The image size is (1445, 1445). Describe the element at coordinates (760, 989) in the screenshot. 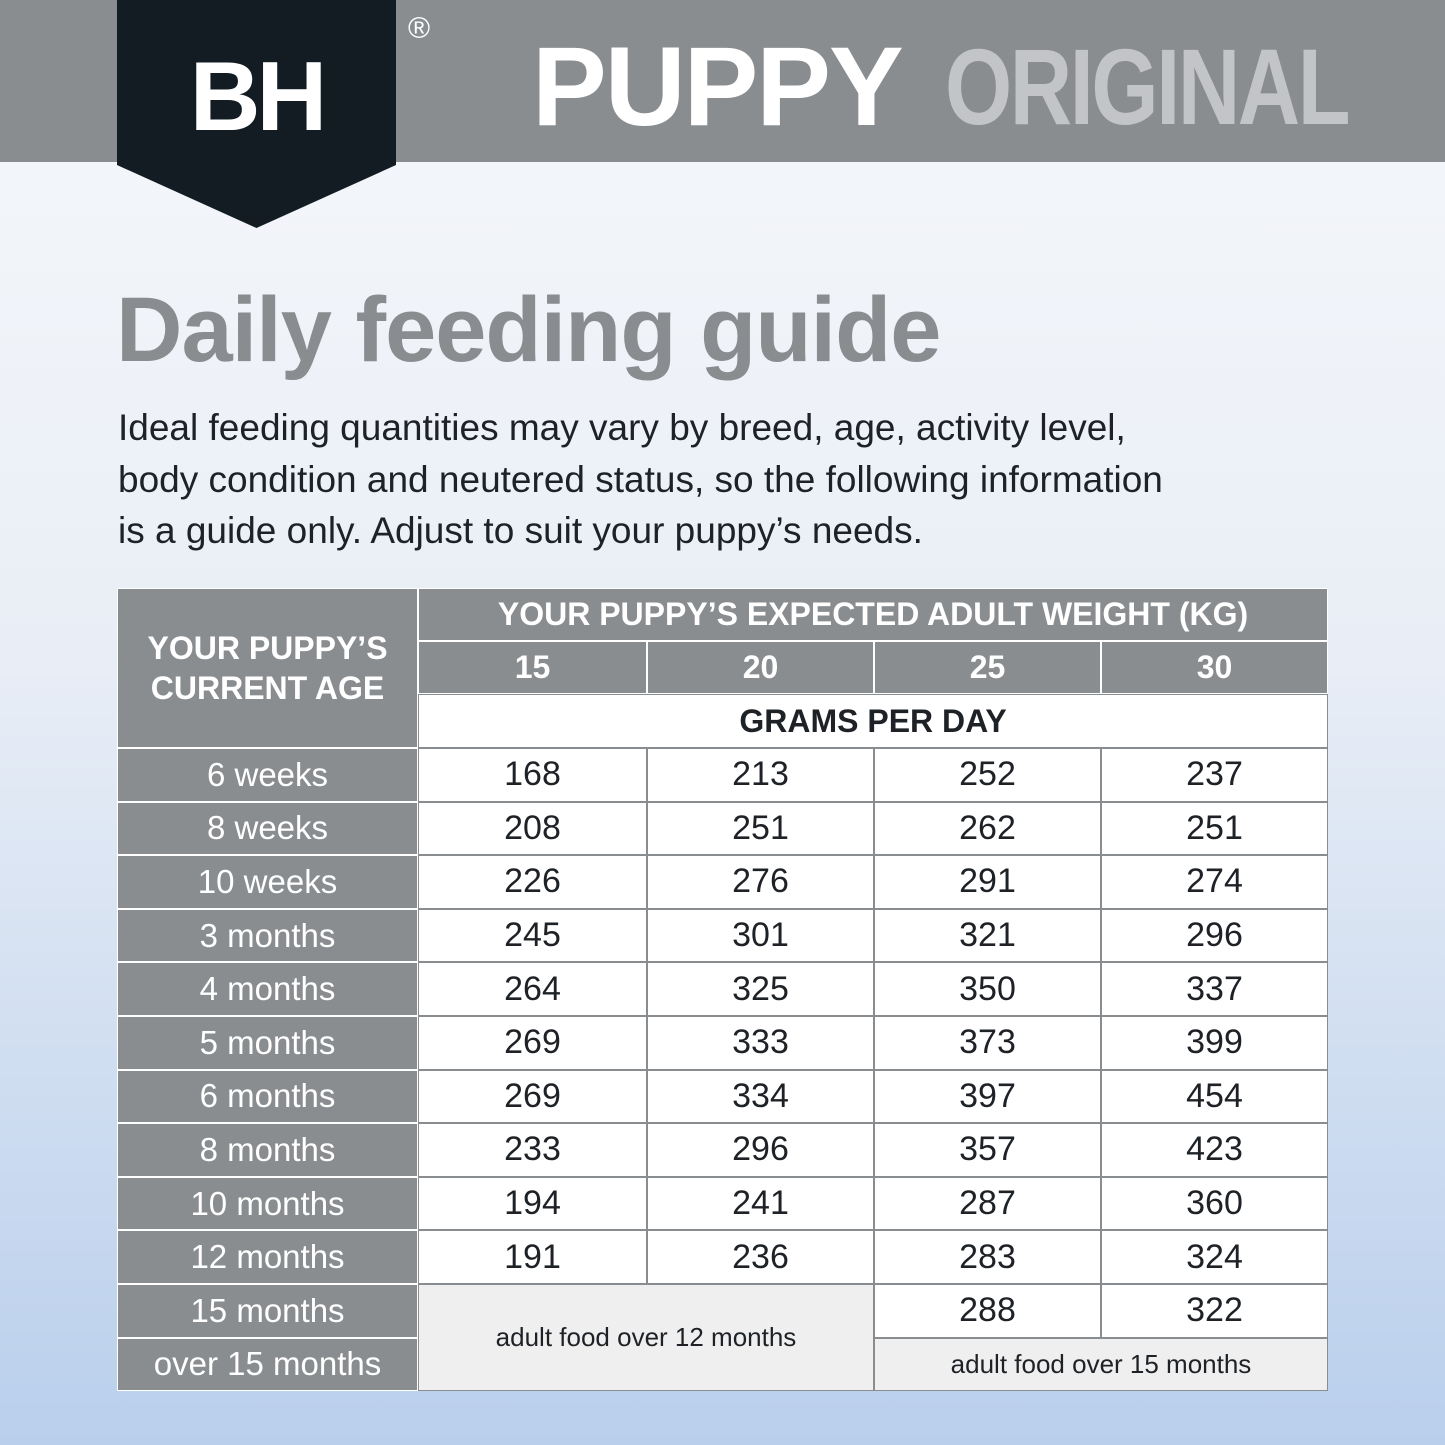

I see `grams-value: 325` at that location.